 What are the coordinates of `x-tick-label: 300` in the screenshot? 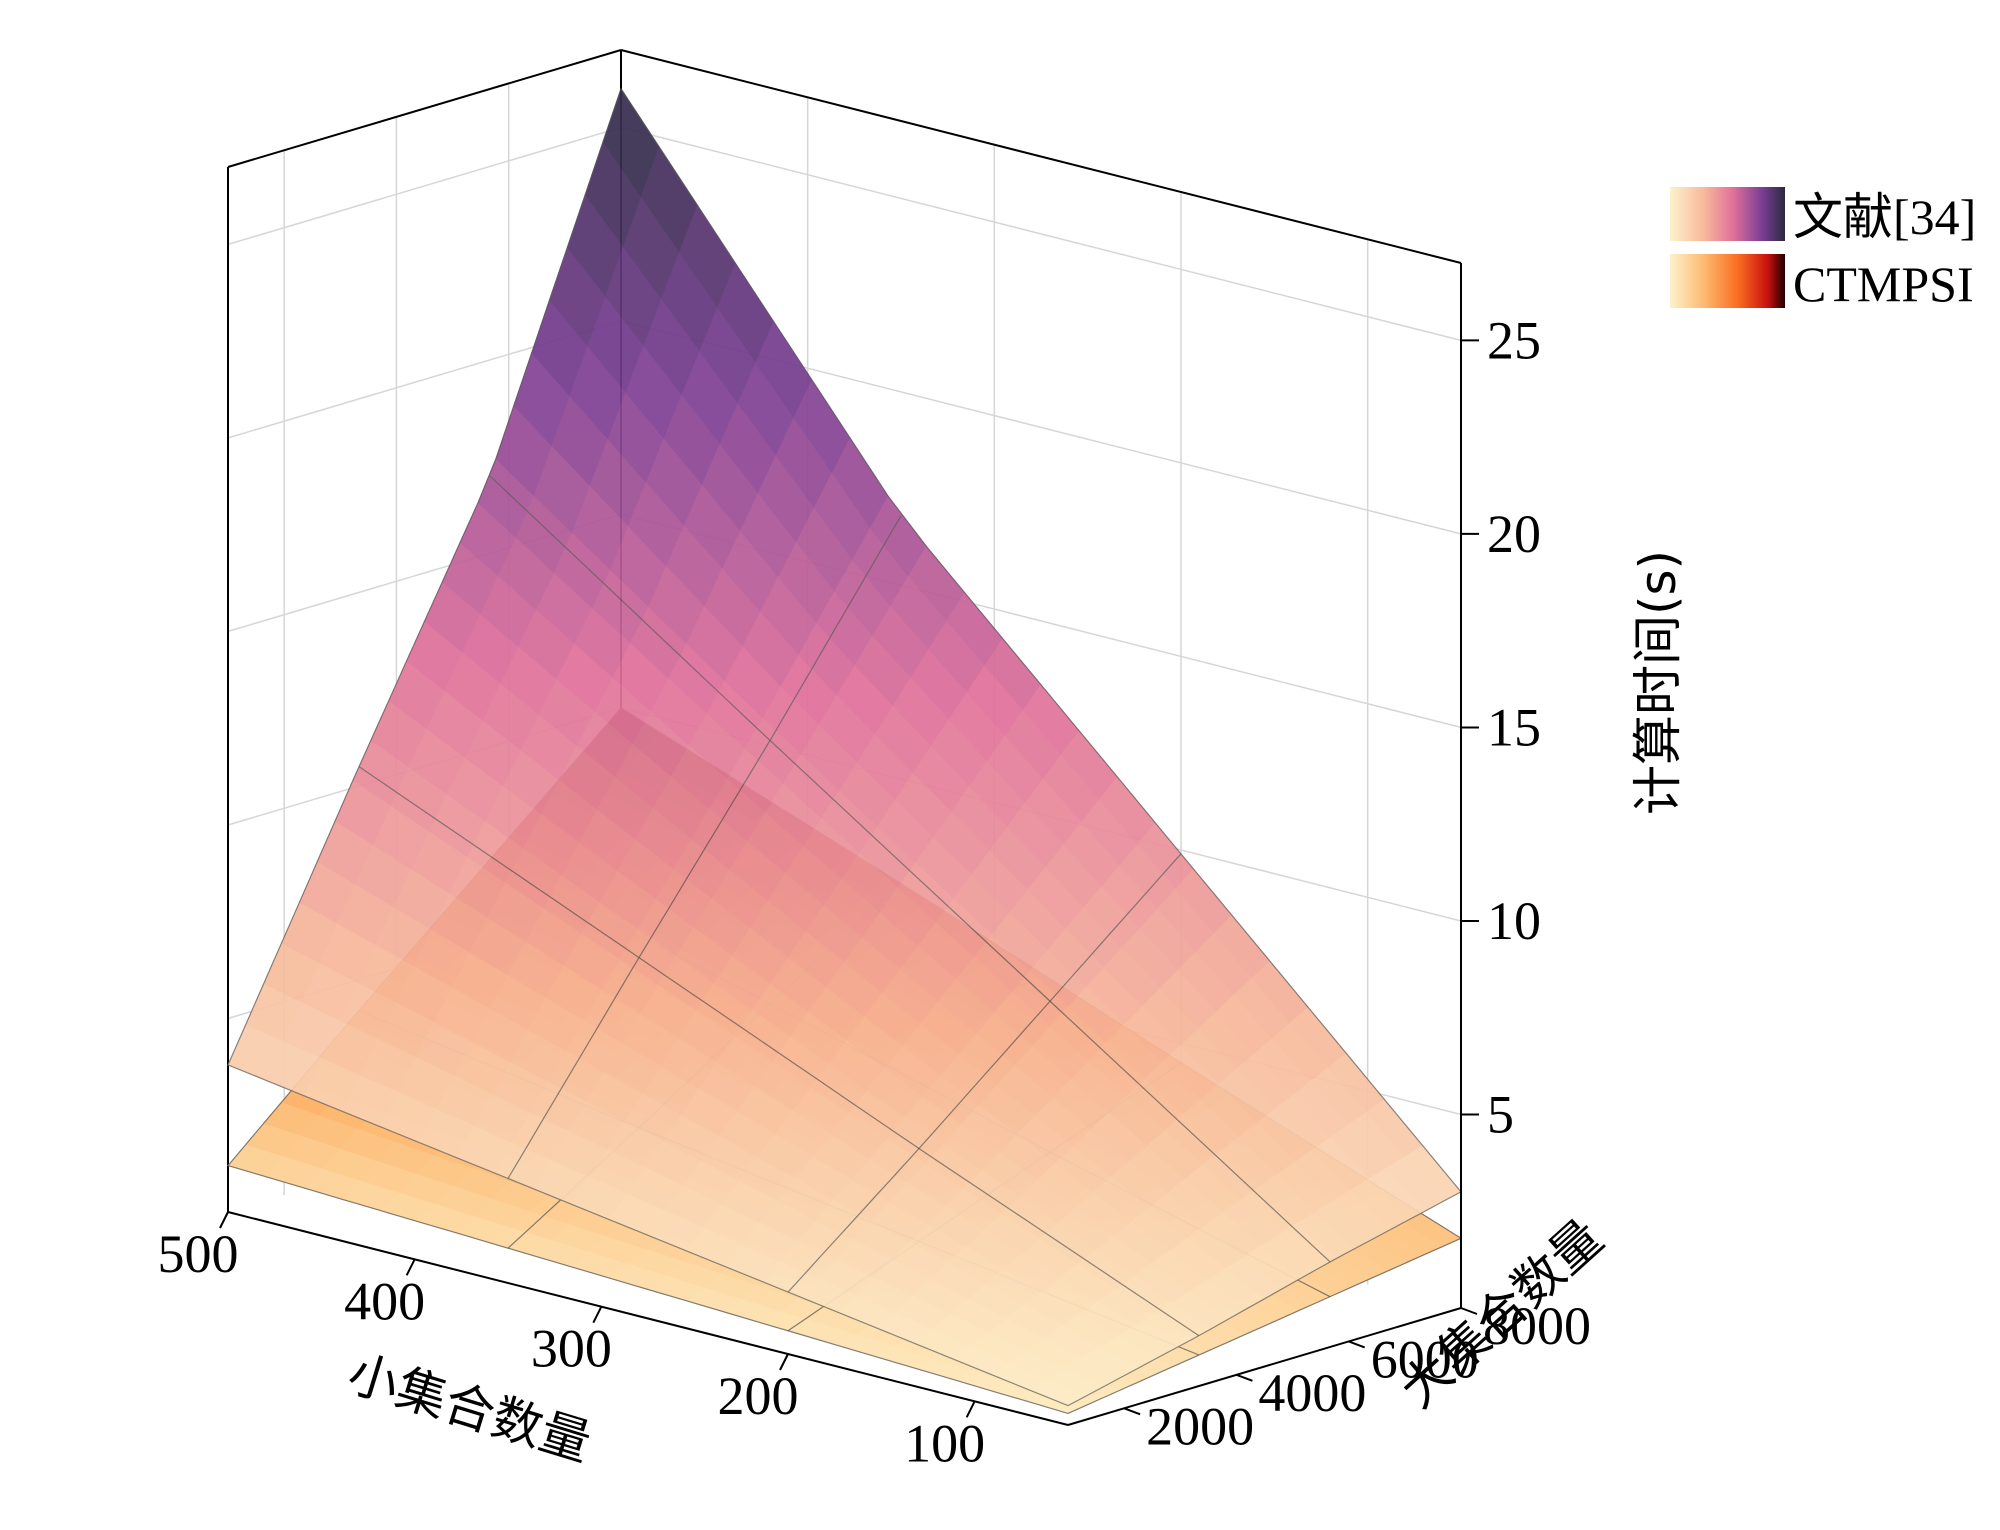 It's located at (571, 1349).